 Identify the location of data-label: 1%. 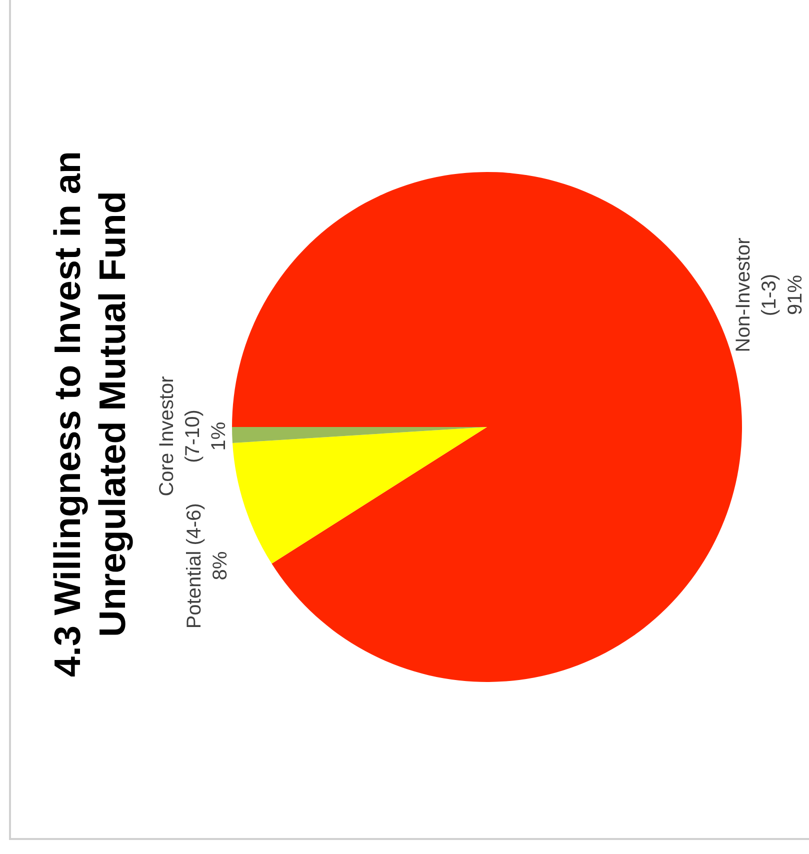
(219, 436).